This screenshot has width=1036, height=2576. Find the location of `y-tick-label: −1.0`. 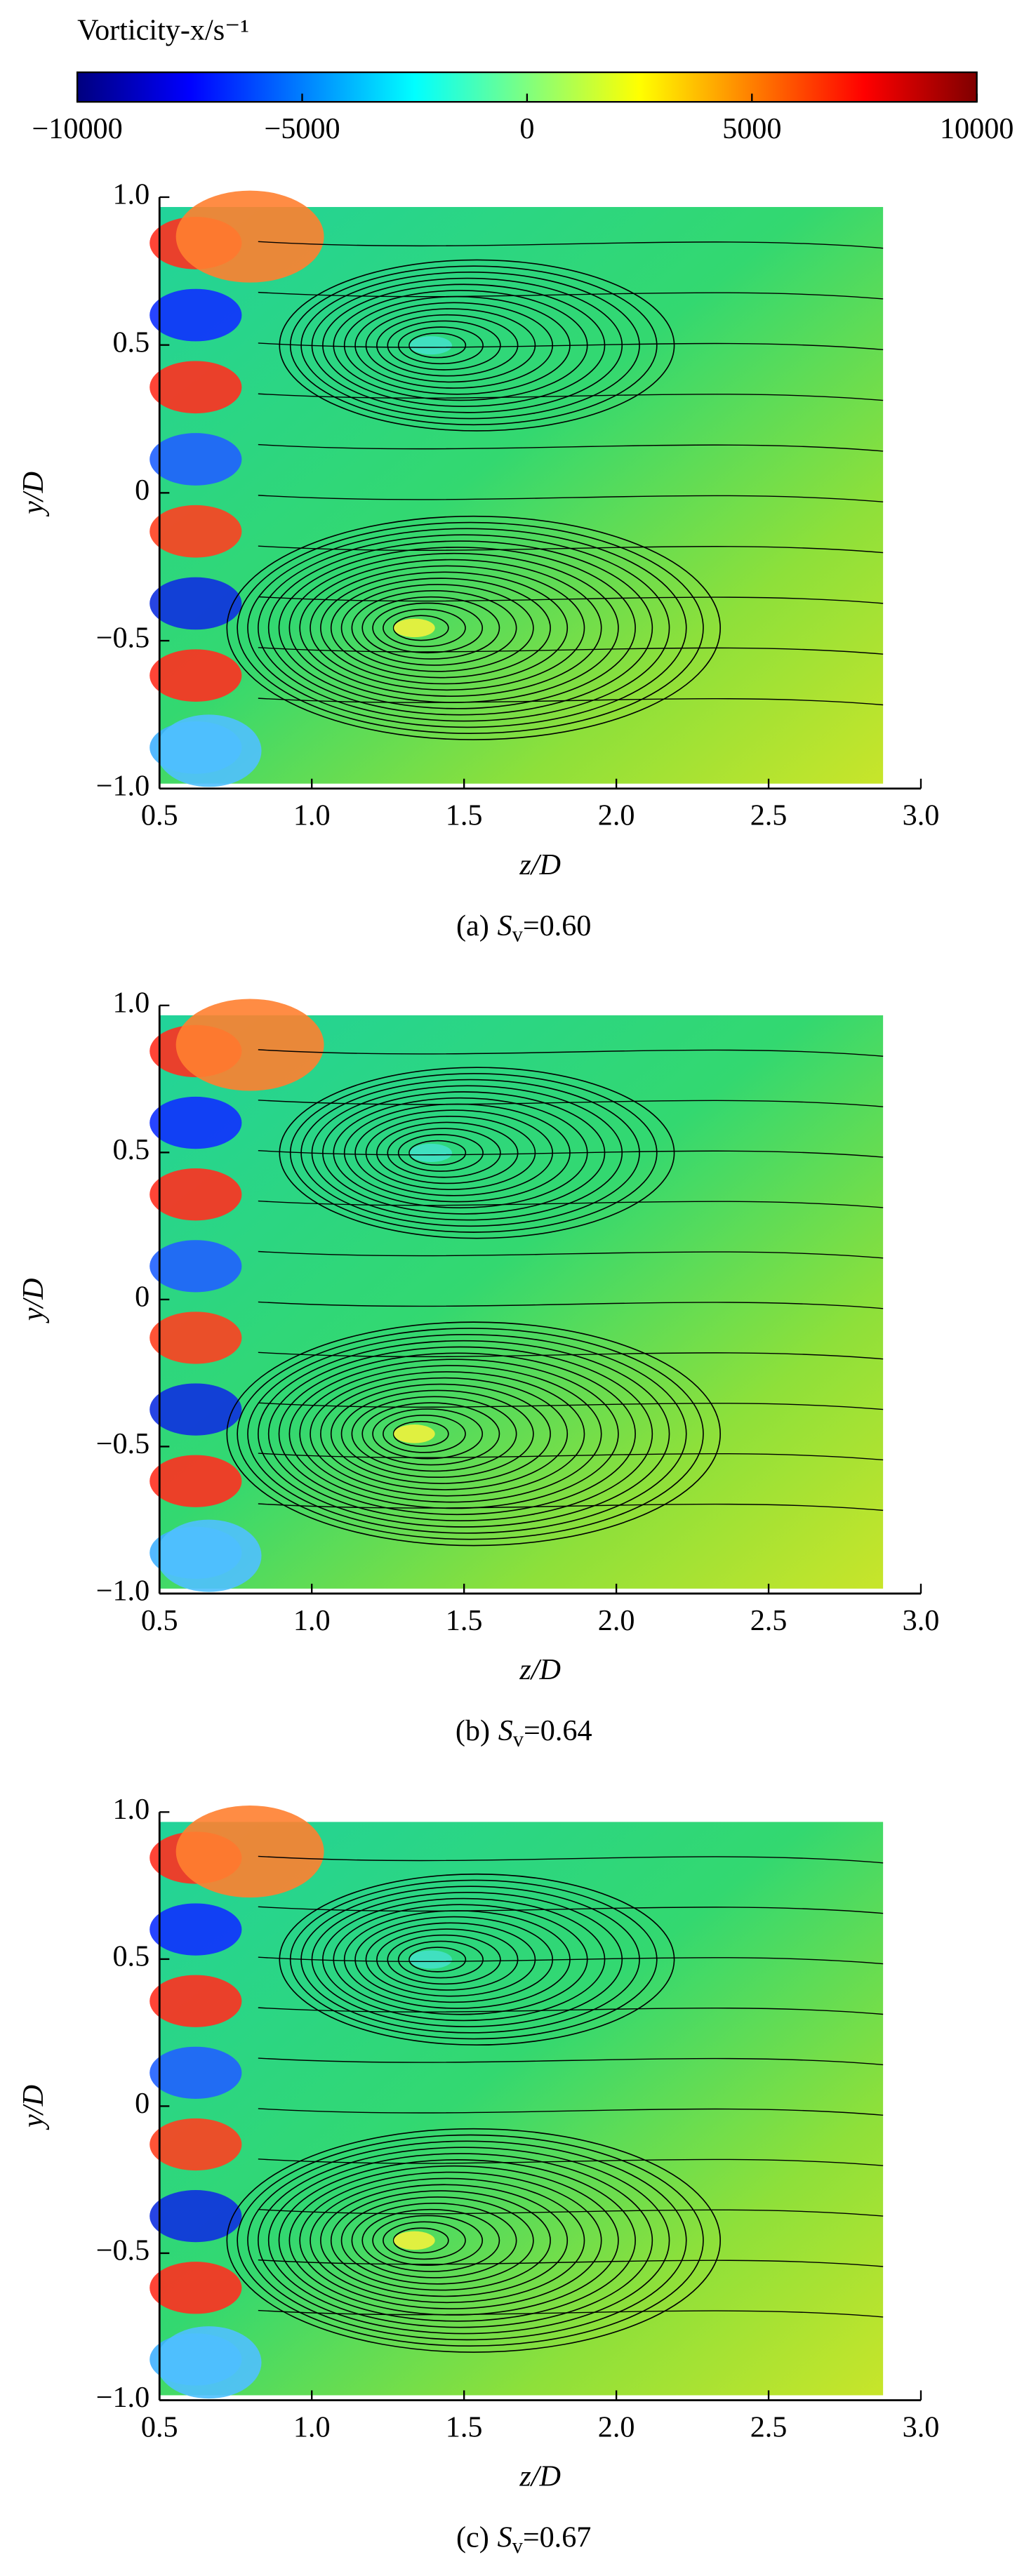

y-tick-label: −1.0 is located at coordinates (123, 2398).